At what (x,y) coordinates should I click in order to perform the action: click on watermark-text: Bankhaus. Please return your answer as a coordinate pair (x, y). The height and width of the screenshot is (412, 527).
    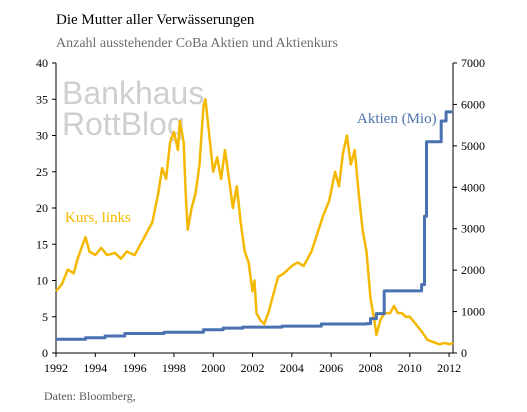
    Looking at the image, I should click on (133, 93).